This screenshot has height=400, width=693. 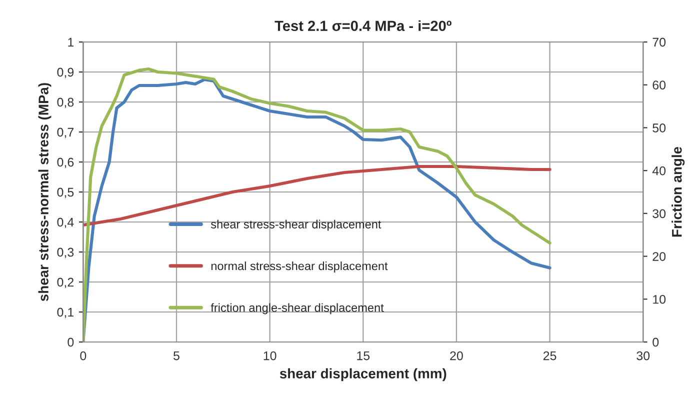 What do you see at coordinates (299, 267) in the screenshot?
I see `legend-label: normal stress-shear displacement` at bounding box center [299, 267].